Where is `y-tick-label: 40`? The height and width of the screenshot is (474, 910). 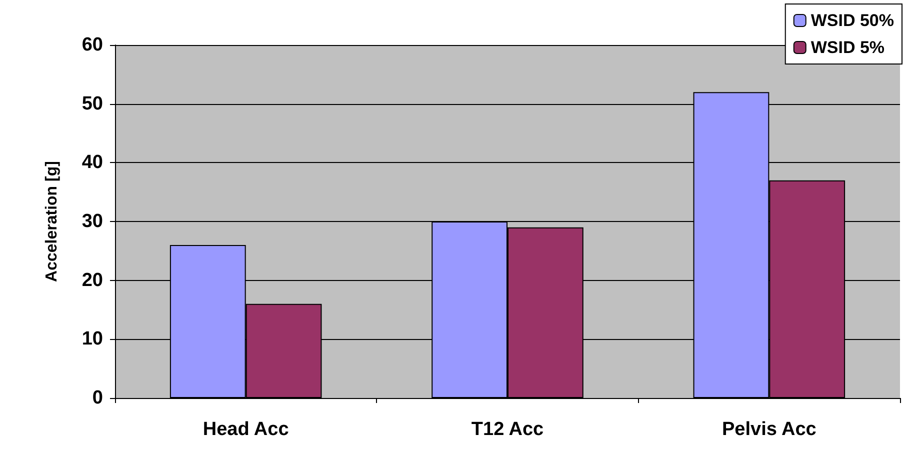
y-tick-label: 40 is located at coordinates (92, 163).